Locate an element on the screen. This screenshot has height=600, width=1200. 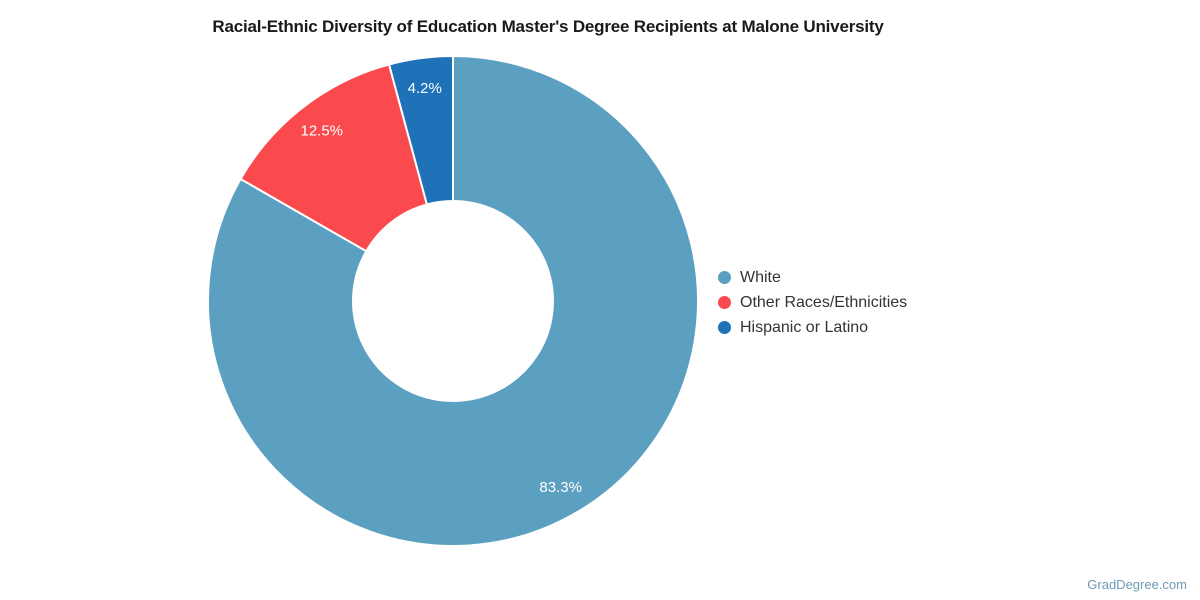
legend-label-white: White is located at coordinates (760, 277).